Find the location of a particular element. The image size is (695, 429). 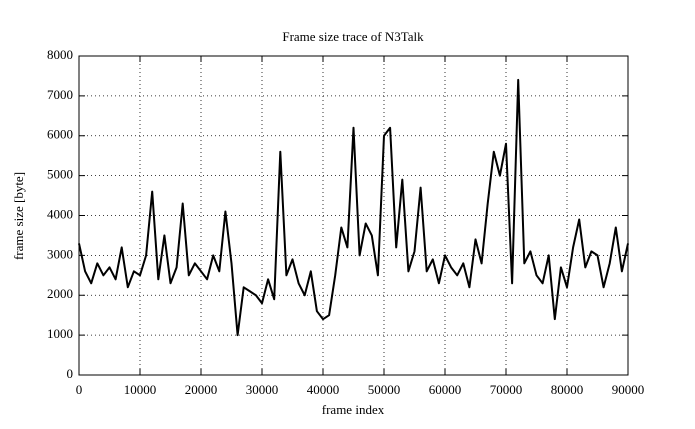

y-tick-label: 8000 is located at coordinates (60, 54).